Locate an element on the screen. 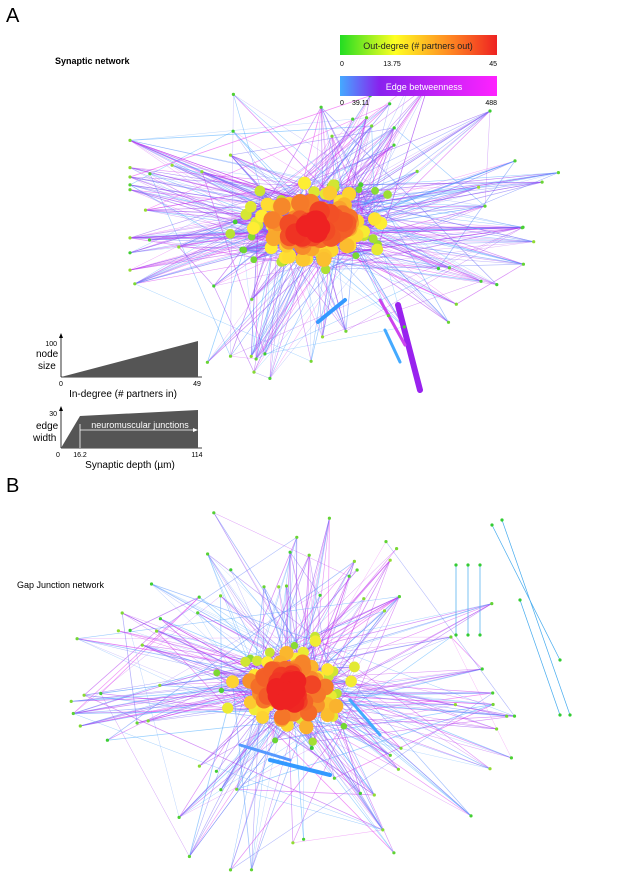 The image size is (617, 886). edge-width-ylabel-2: width is located at coordinates (44, 438).